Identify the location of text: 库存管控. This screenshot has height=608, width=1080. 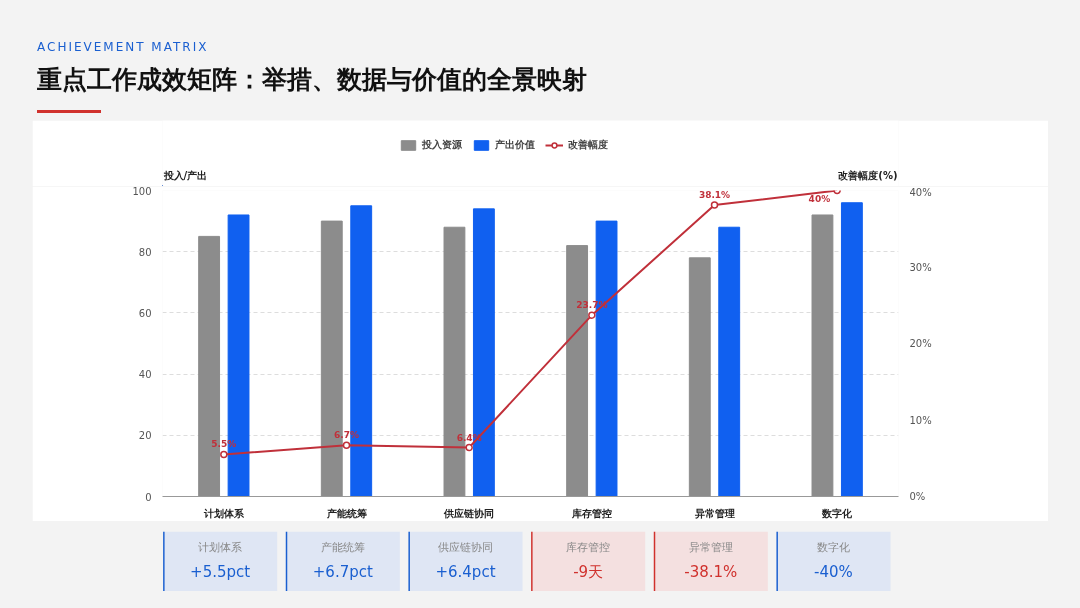
(588, 547).